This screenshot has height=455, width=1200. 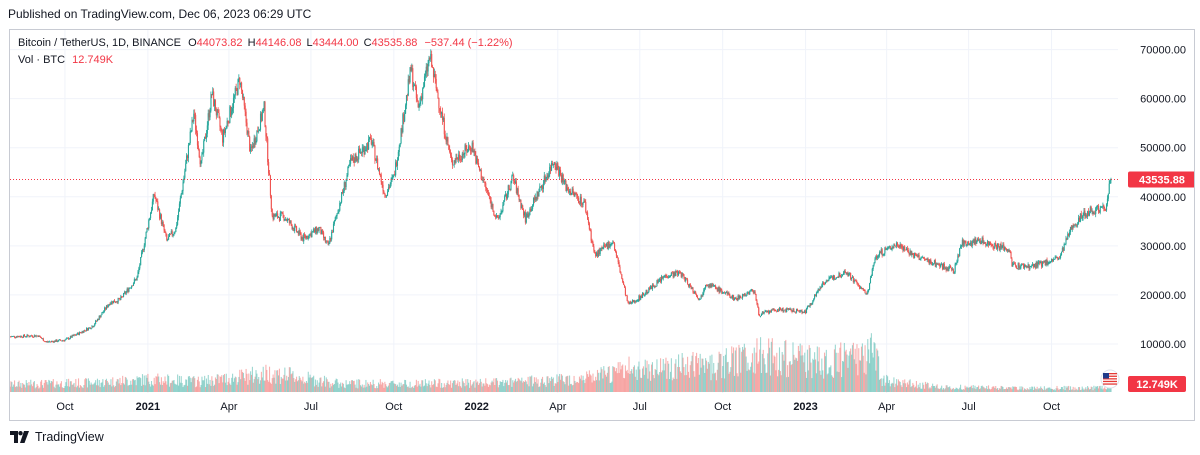 What do you see at coordinates (57, 437) in the screenshot?
I see `tradingview-logo: TradingView` at bounding box center [57, 437].